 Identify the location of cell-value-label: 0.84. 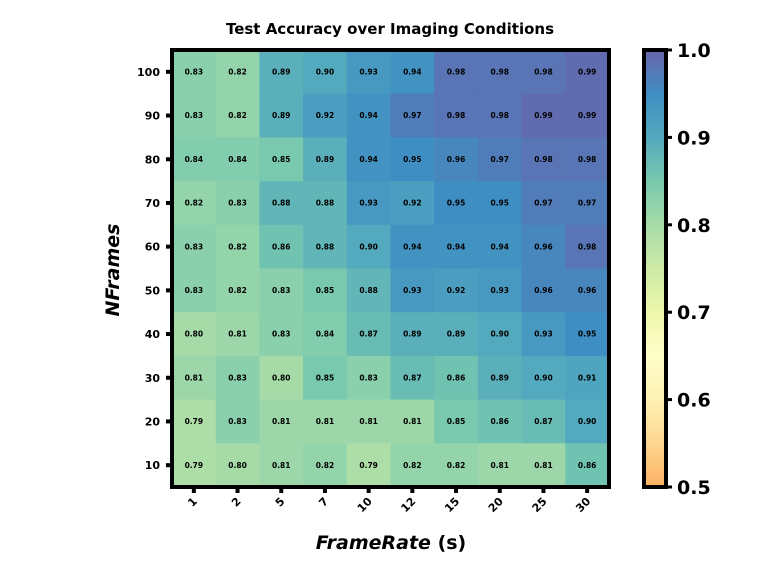
(194, 159).